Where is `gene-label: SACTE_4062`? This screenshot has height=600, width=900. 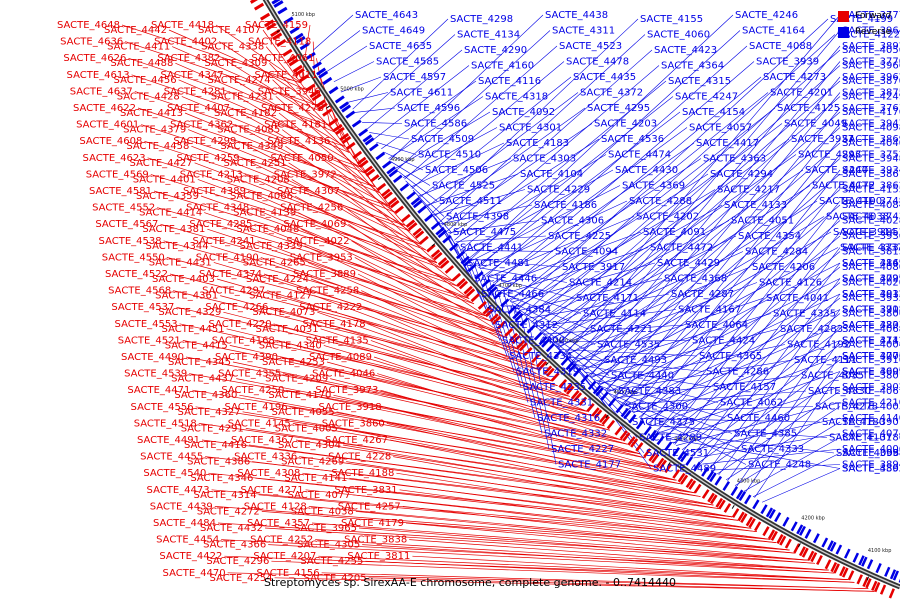
gene-label: SACTE_4062 is located at coordinates (751, 403).